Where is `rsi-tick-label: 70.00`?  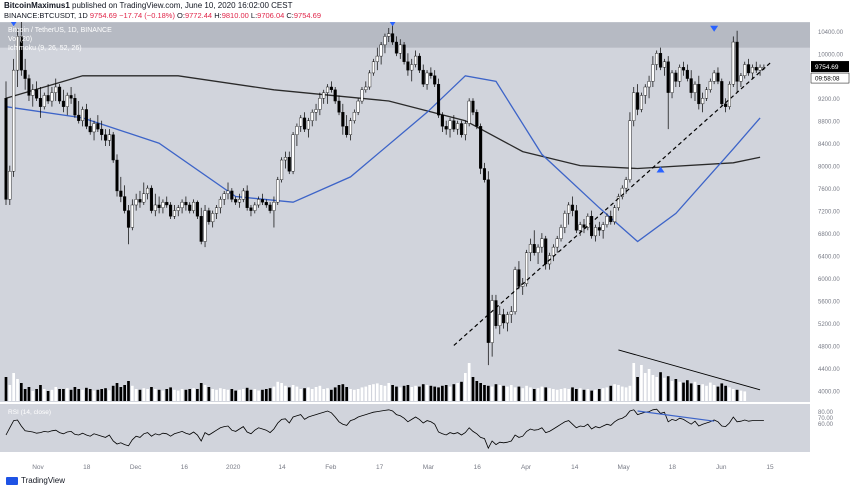 rsi-tick-label: 70.00 is located at coordinates (826, 419).